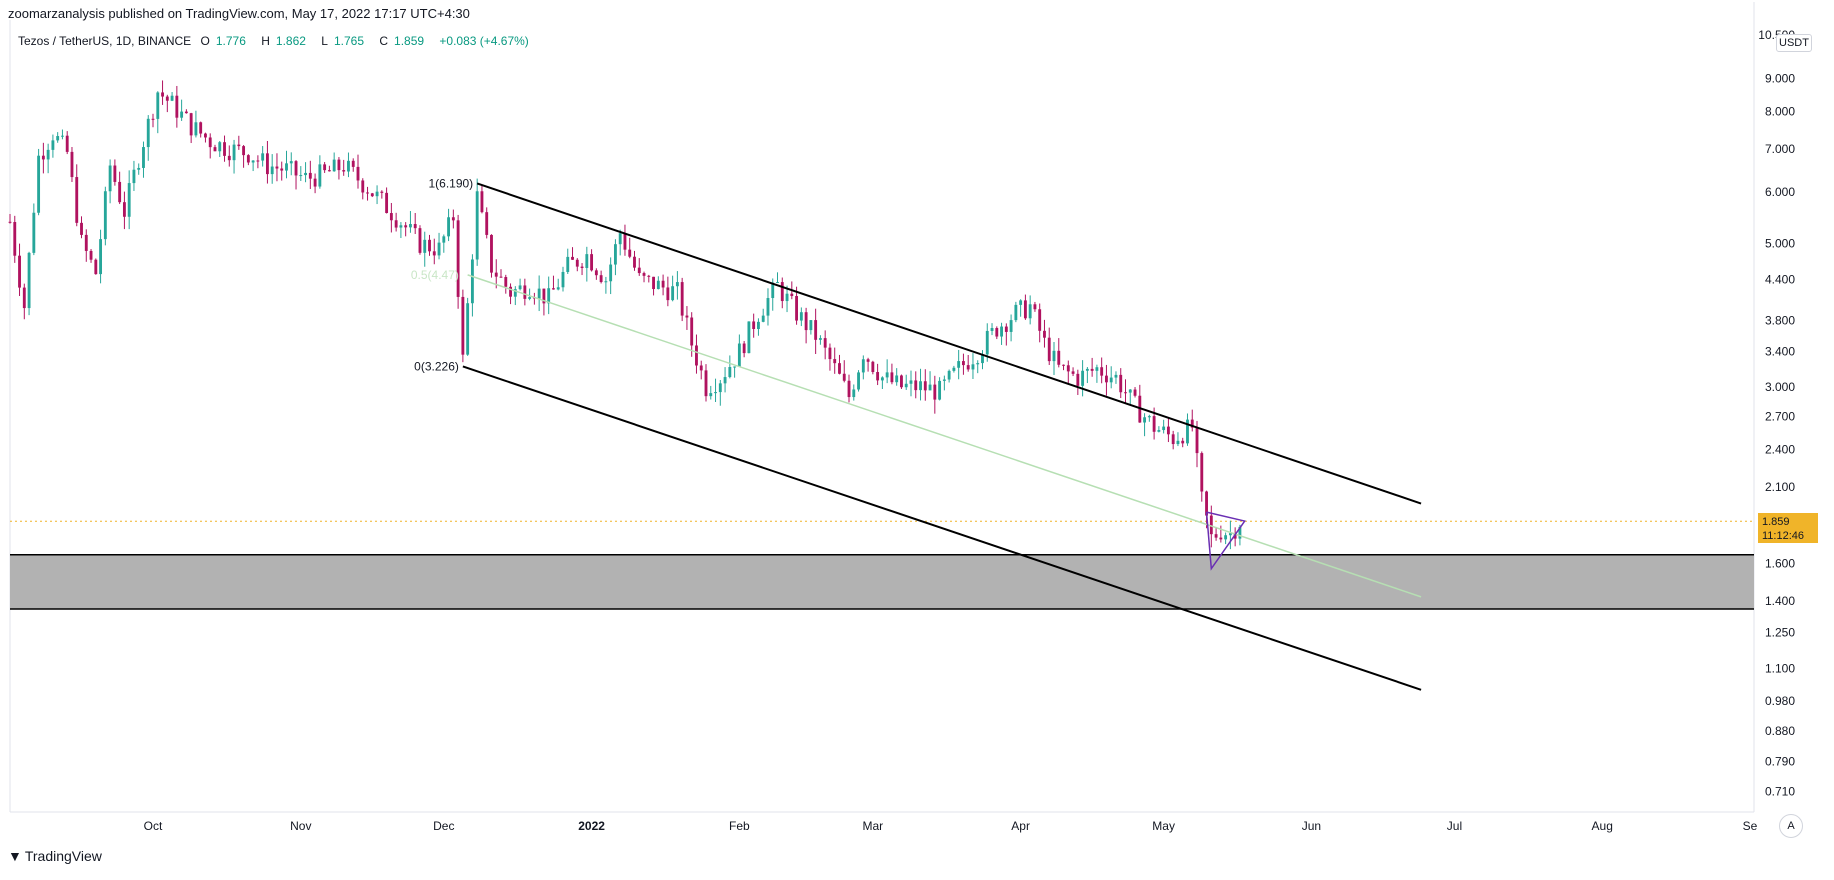 This screenshot has height=880, width=1834. Describe the element at coordinates (1020, 826) in the screenshot. I see `time-tick-label: Apr` at that location.